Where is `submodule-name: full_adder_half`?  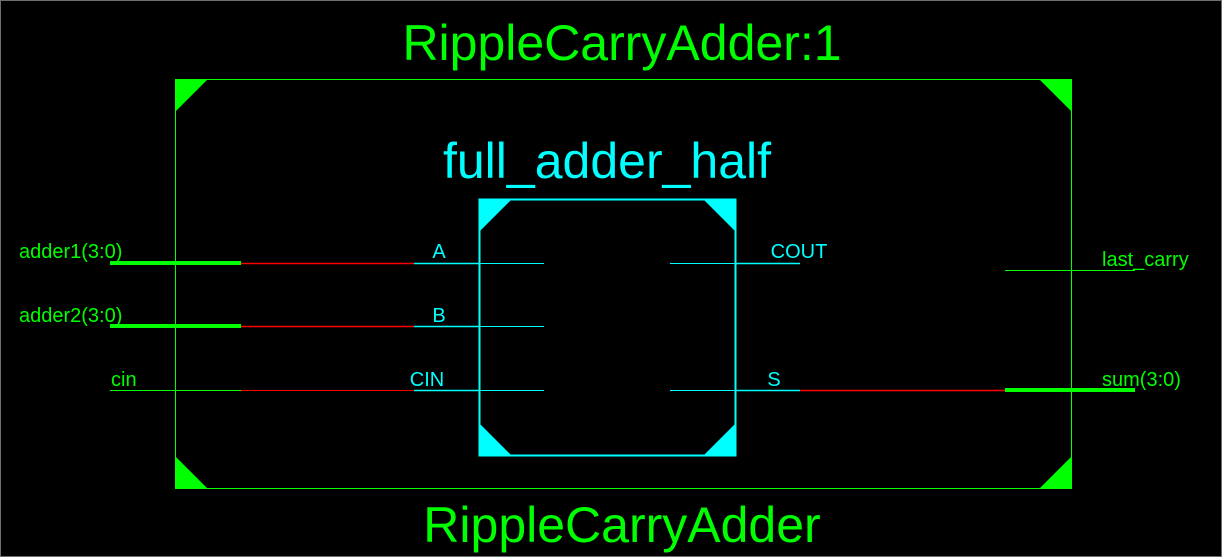
submodule-name: full_adder_half is located at coordinates (607, 161).